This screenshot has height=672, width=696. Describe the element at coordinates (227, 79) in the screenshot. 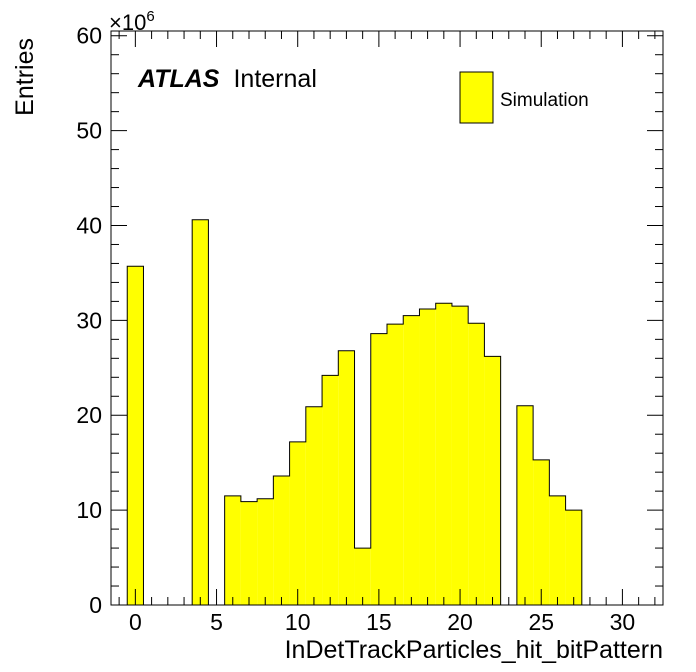

I see `atlas-label: ATLAS Internal` at that location.